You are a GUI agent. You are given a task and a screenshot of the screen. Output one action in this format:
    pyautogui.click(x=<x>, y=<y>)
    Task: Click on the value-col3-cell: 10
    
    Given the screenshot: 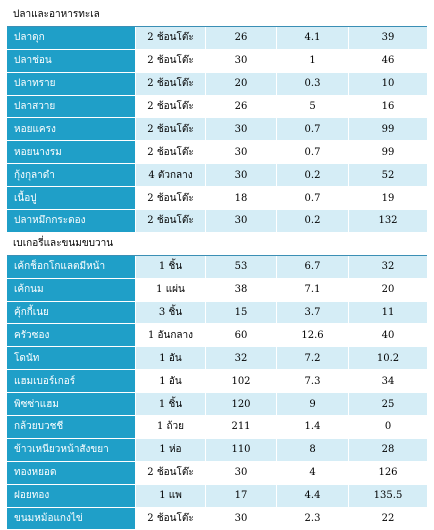 What is the action you would take?
    pyautogui.click(x=388, y=83)
    